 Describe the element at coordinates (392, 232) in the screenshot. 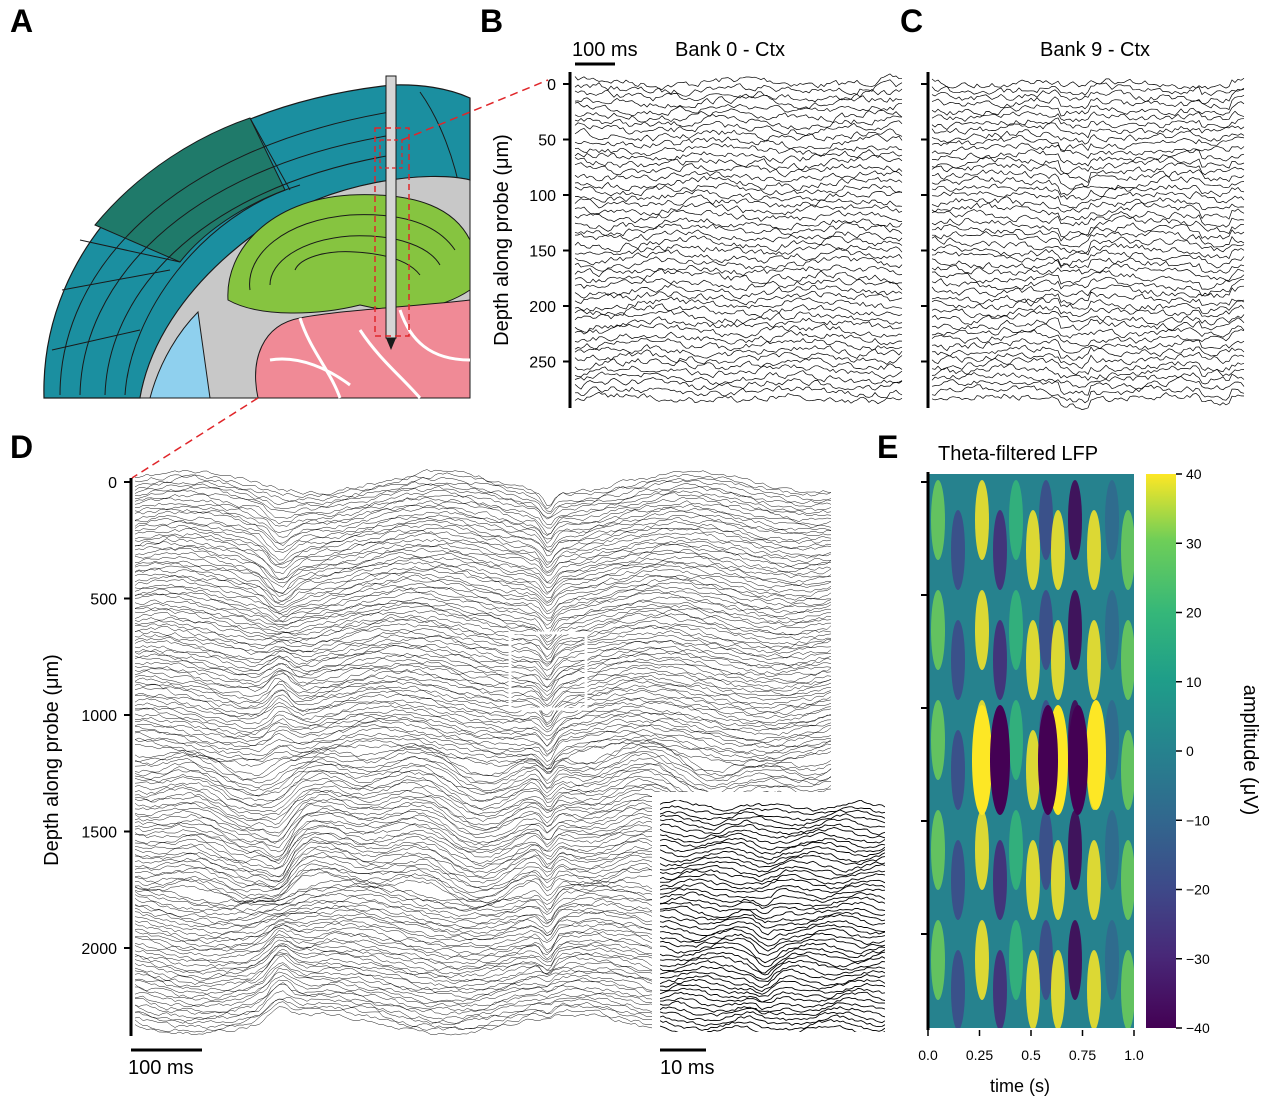

I see `probe-span-box` at that location.